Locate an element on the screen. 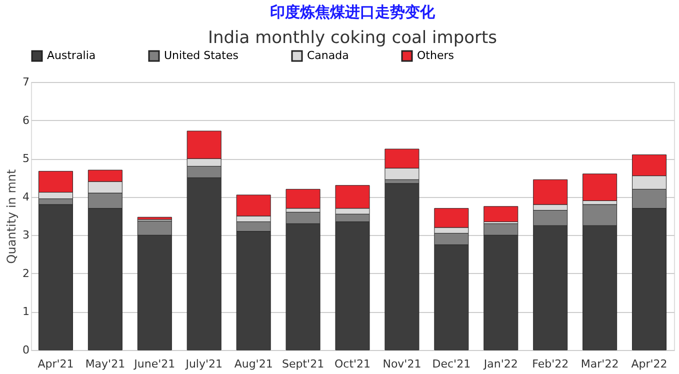 This screenshot has width=679, height=374. x-tick-label: Feb'22 is located at coordinates (550, 364).